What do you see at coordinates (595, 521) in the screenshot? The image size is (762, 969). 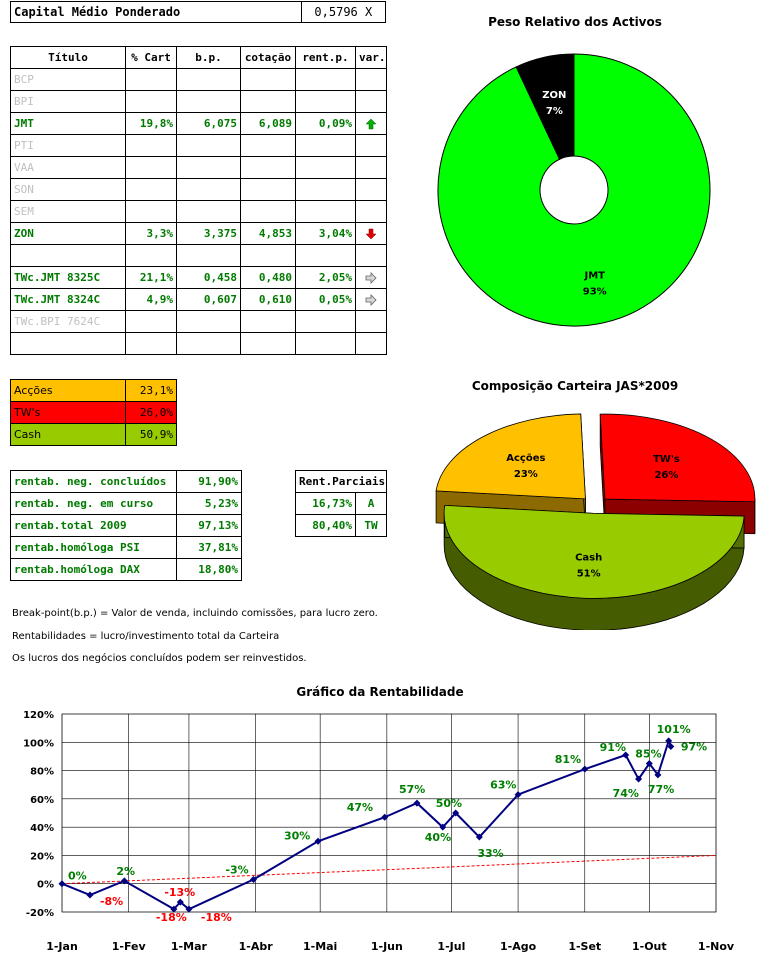 I see `pie3d-chart: Acções 23% TW's 26% Cash 51%` at bounding box center [595, 521].